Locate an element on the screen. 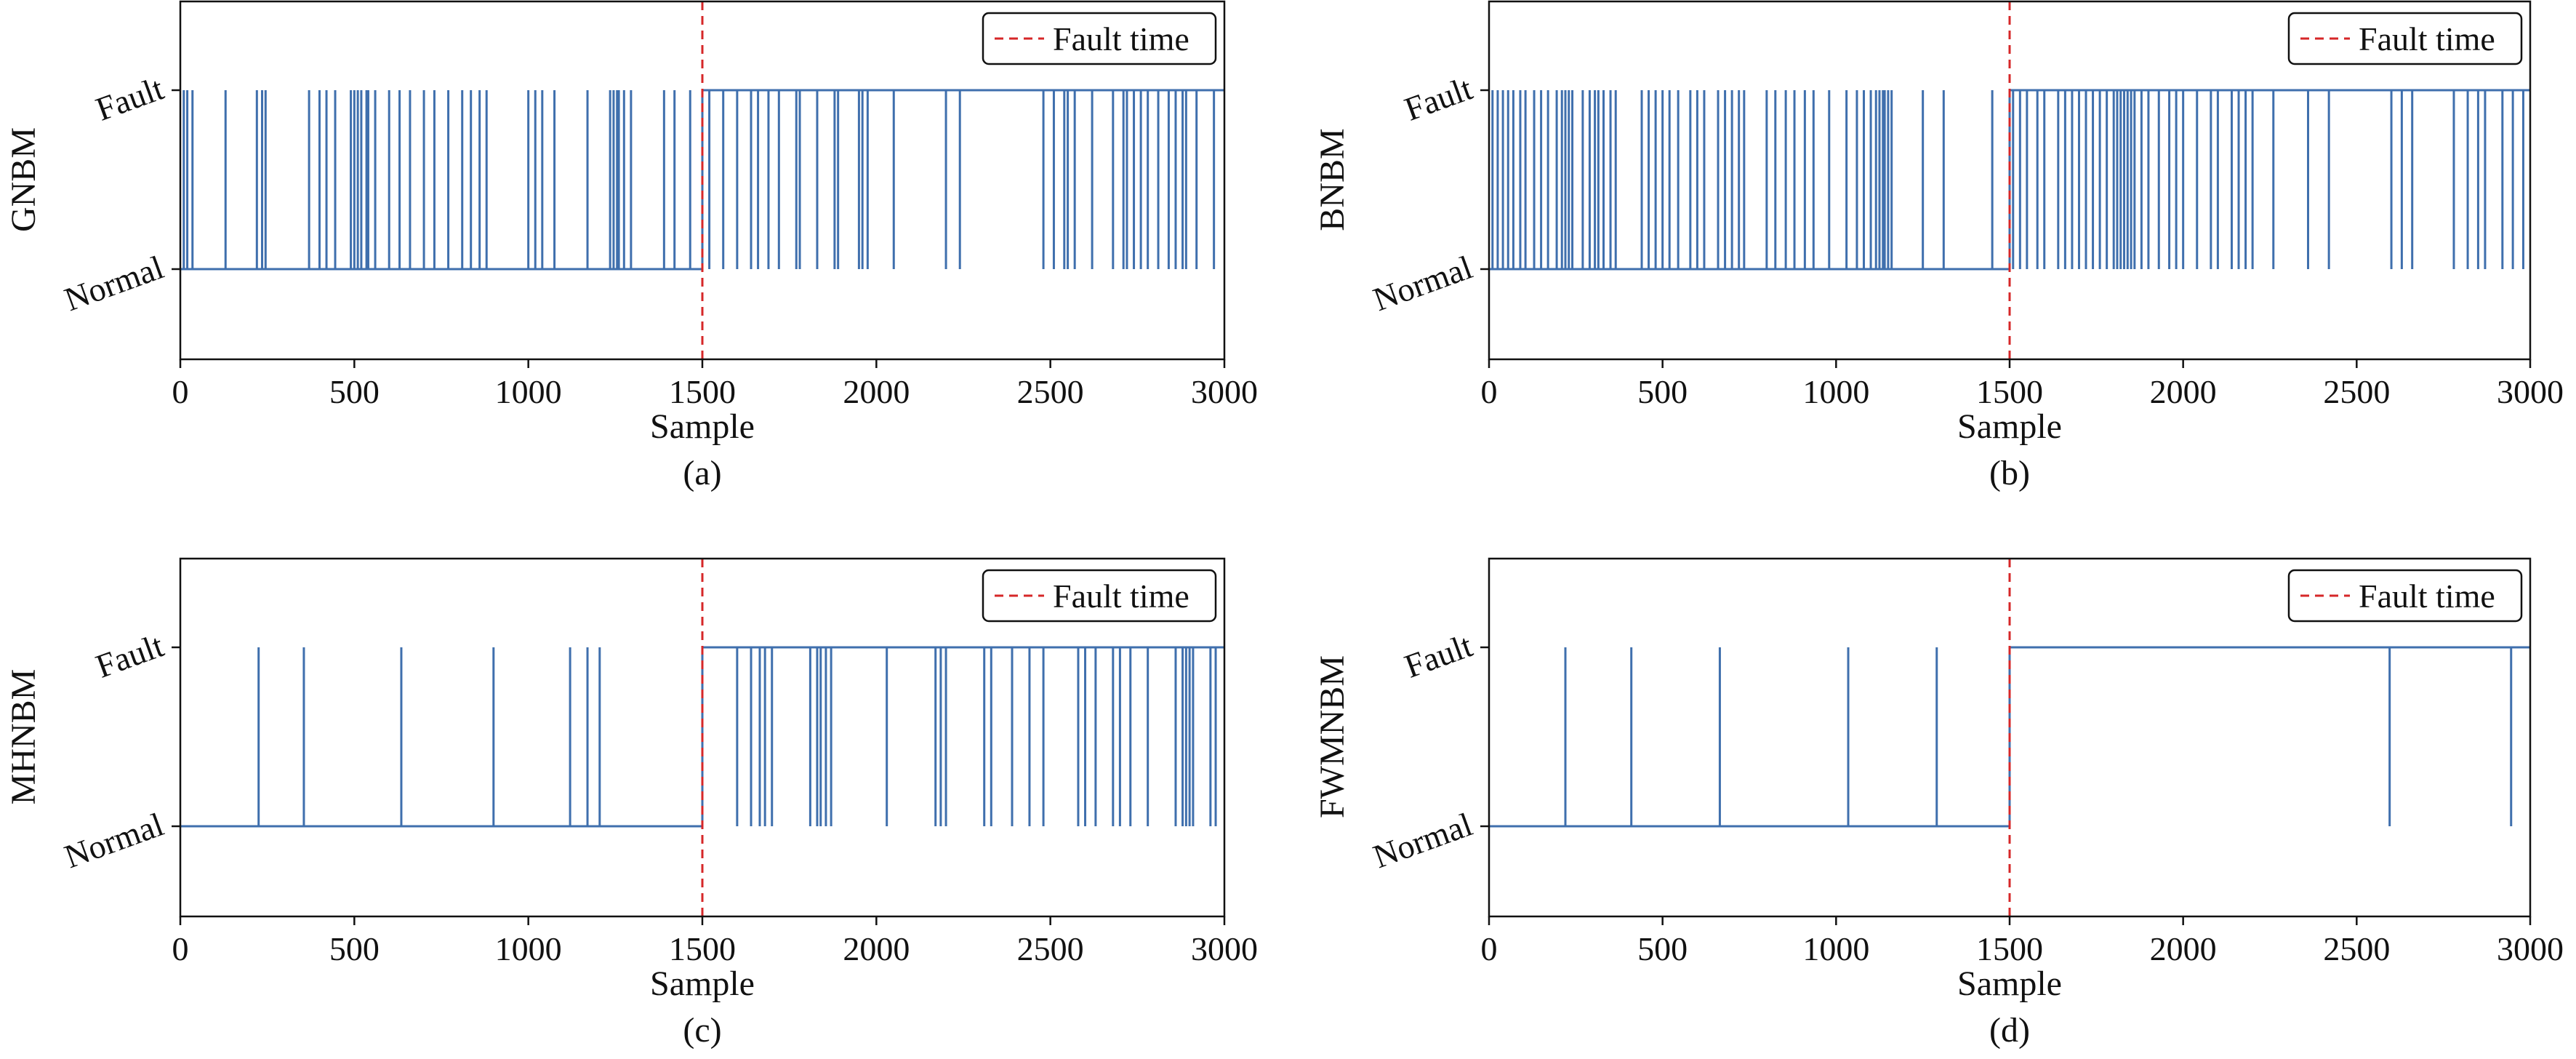  y-axis-label: BNBM is located at coordinates (1332, 179).